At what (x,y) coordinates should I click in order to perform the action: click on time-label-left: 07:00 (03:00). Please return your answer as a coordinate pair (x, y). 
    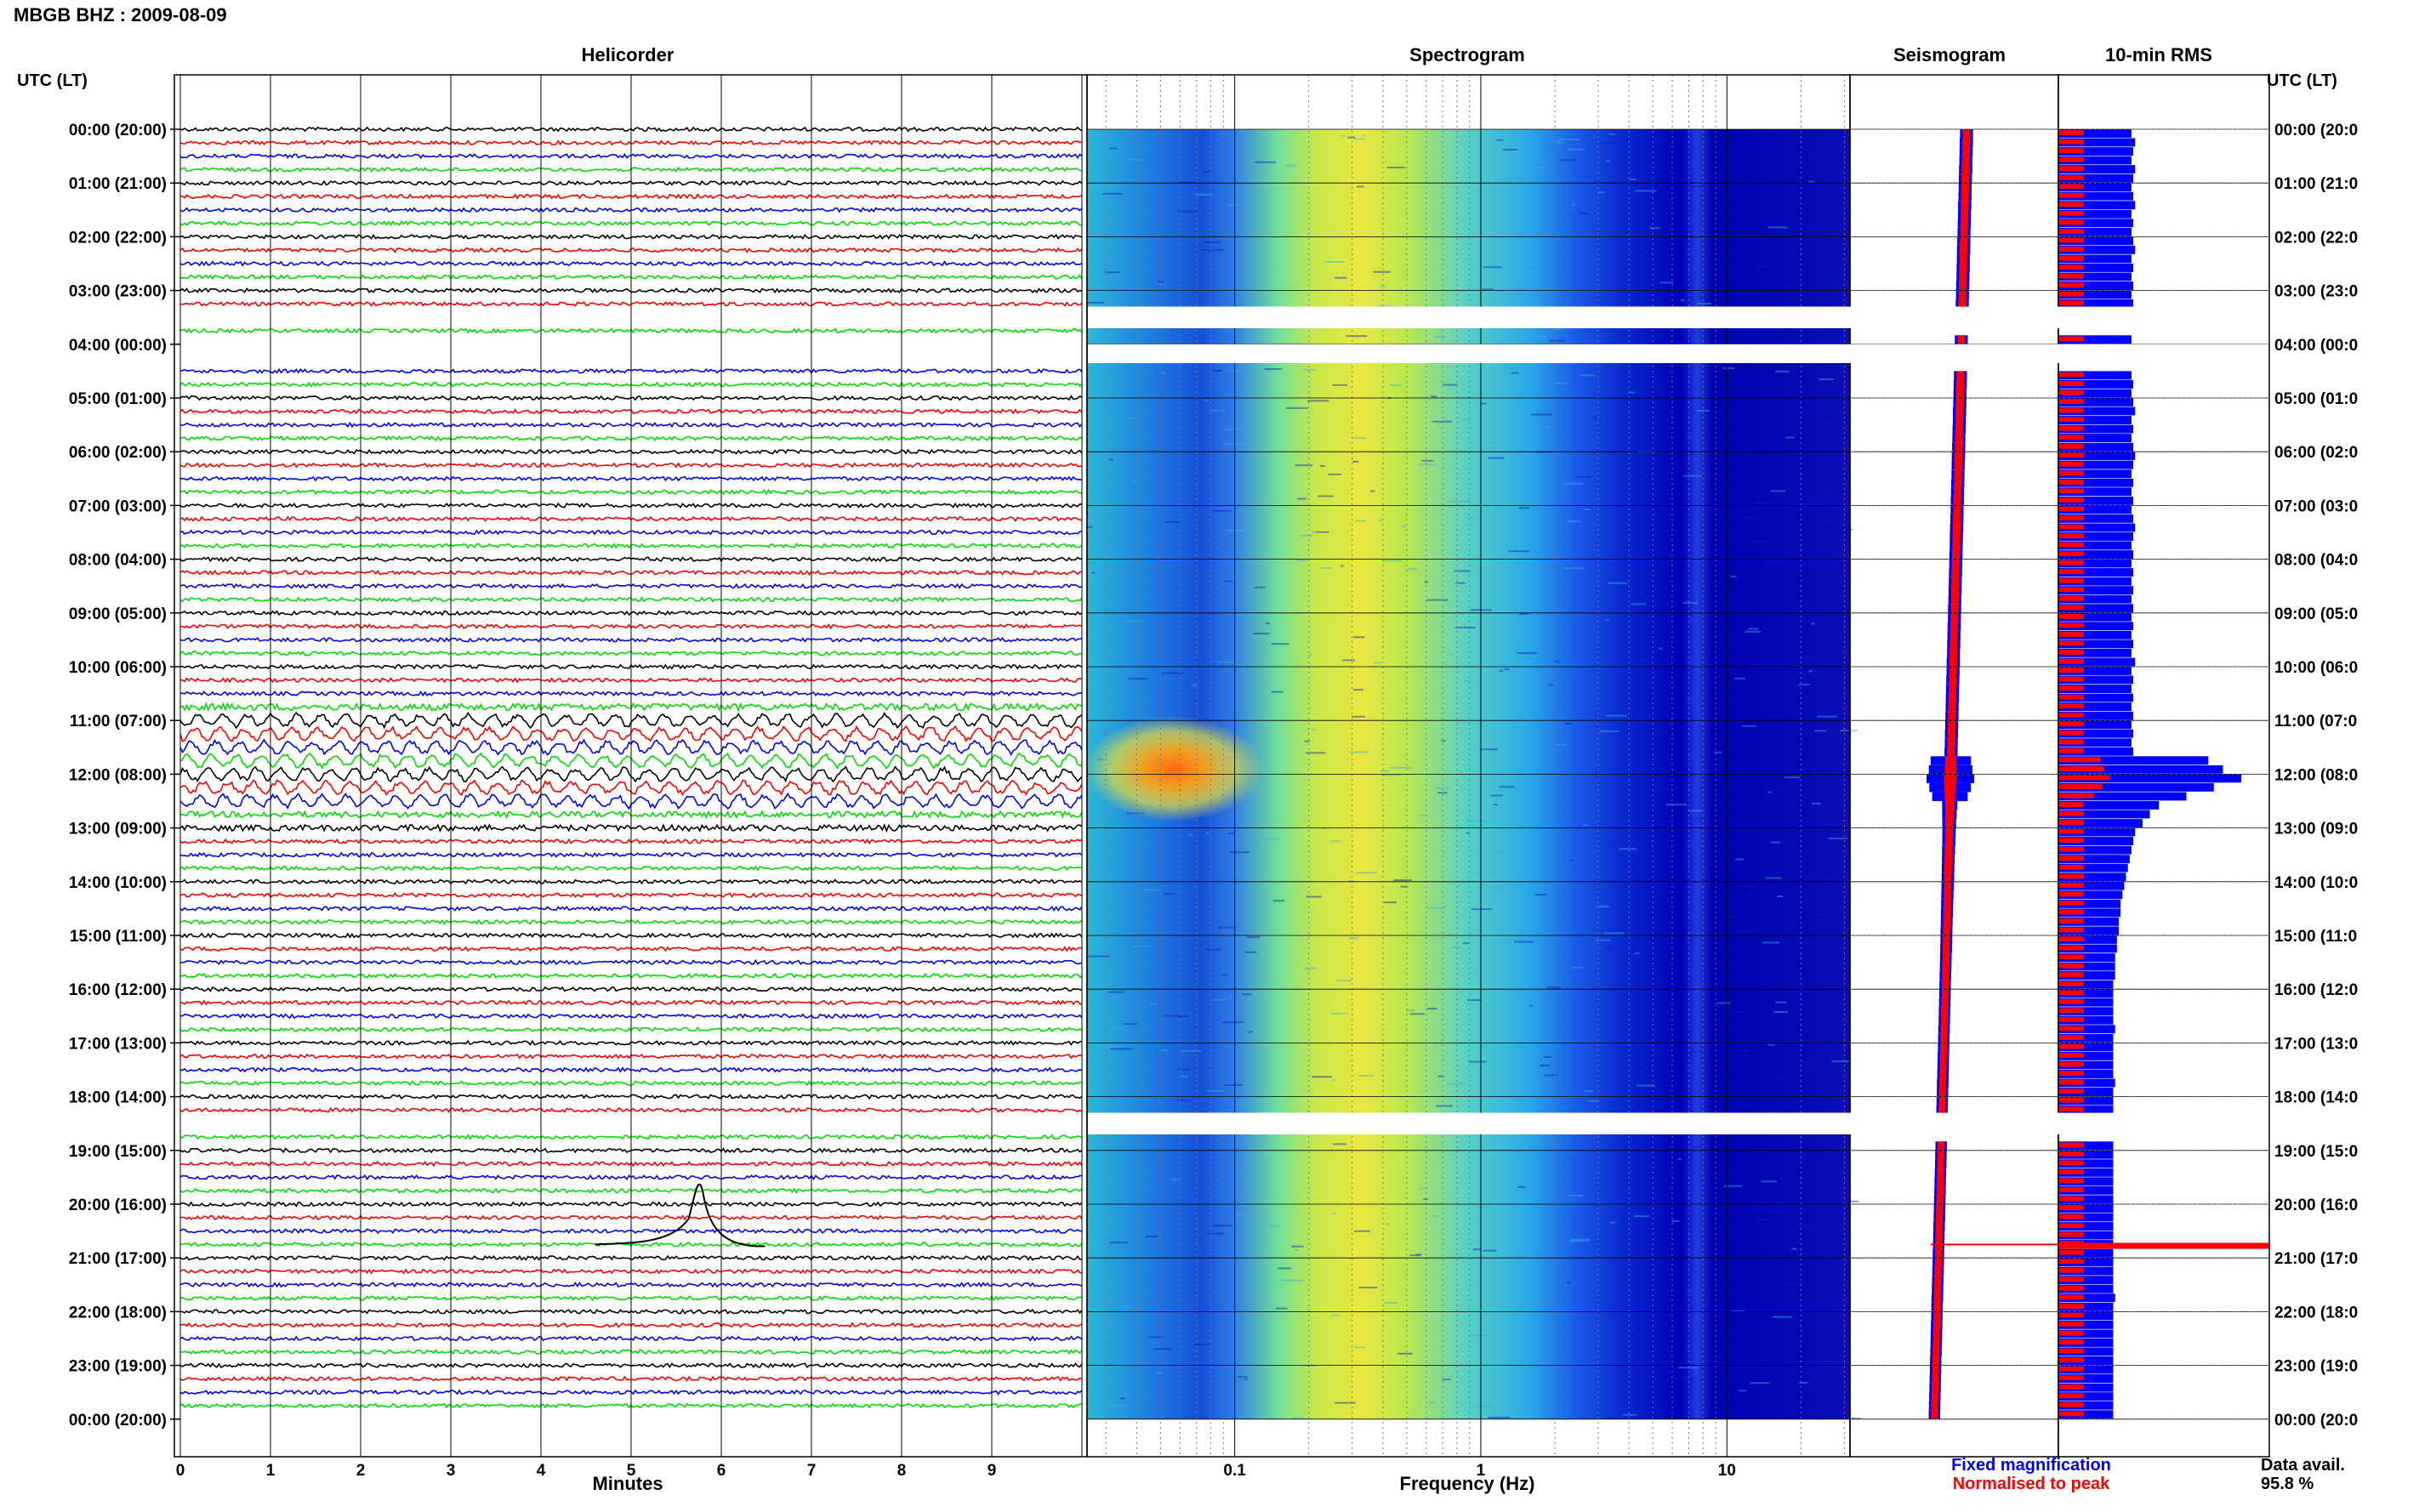
    Looking at the image, I should click on (118, 506).